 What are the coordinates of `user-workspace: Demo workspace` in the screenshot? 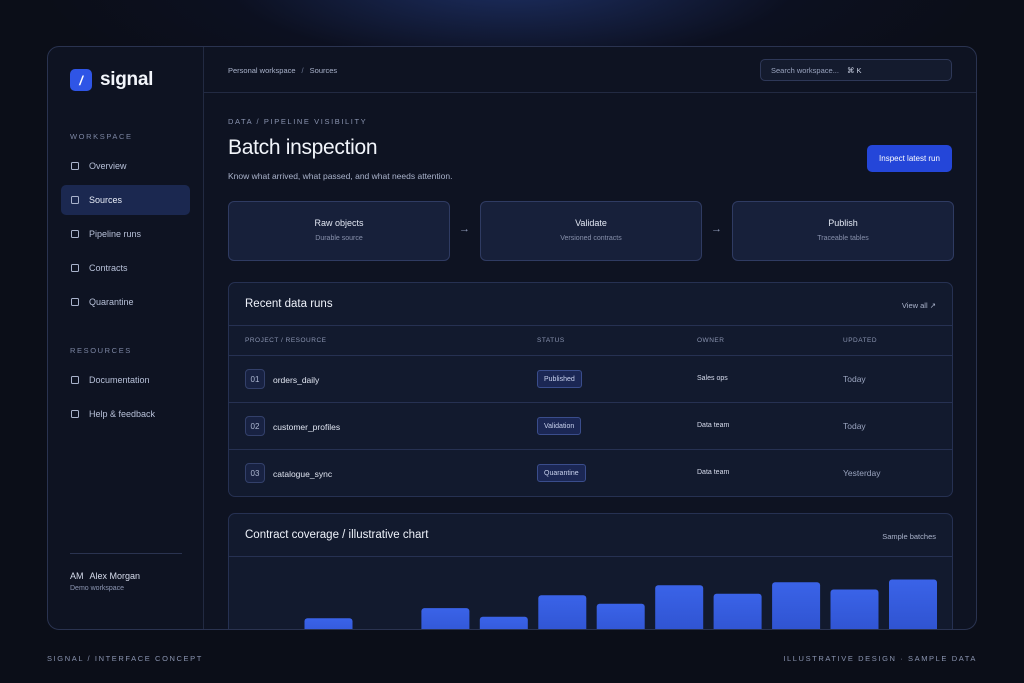 It's located at (97, 588).